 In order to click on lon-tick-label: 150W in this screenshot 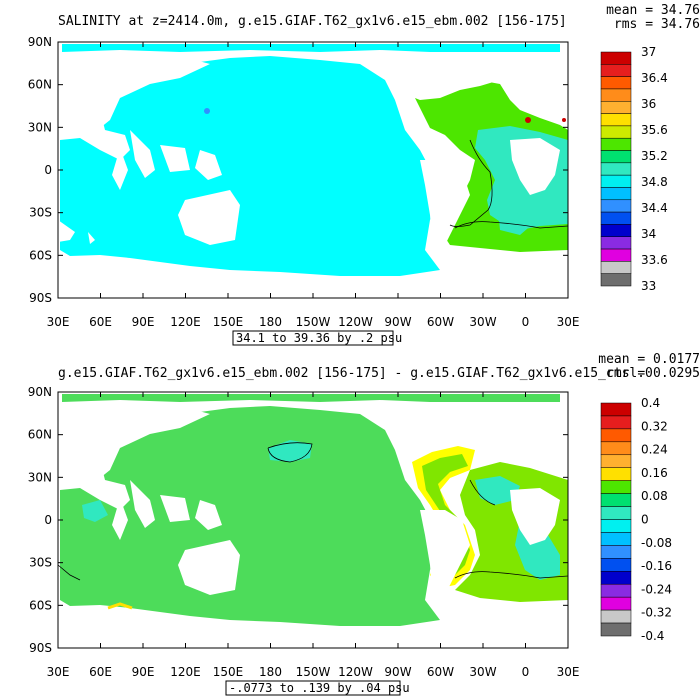, I will do `click(313, 672)`.